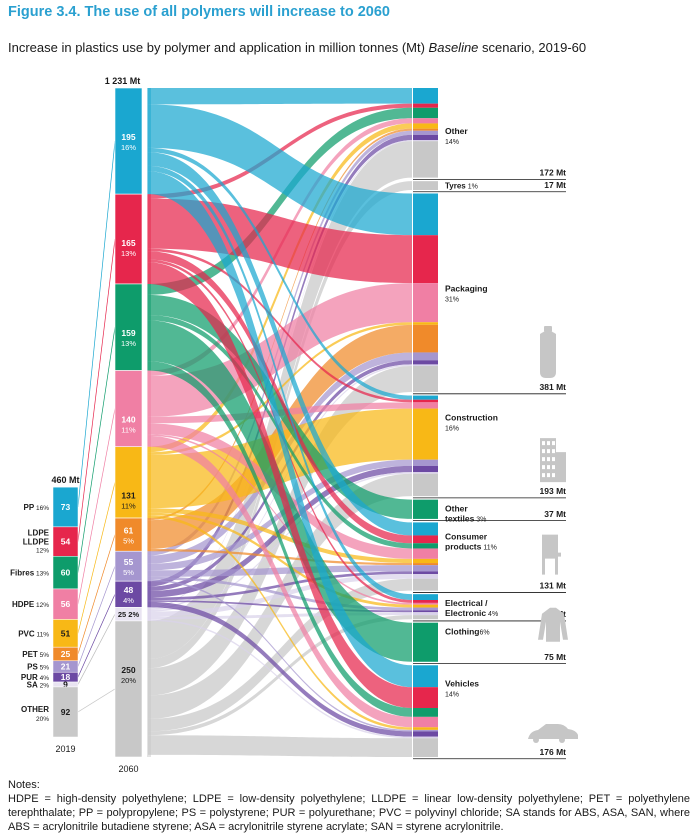 The height and width of the screenshot is (837, 693). I want to click on app-segment-vehicles-ldpe, so click(425, 698).